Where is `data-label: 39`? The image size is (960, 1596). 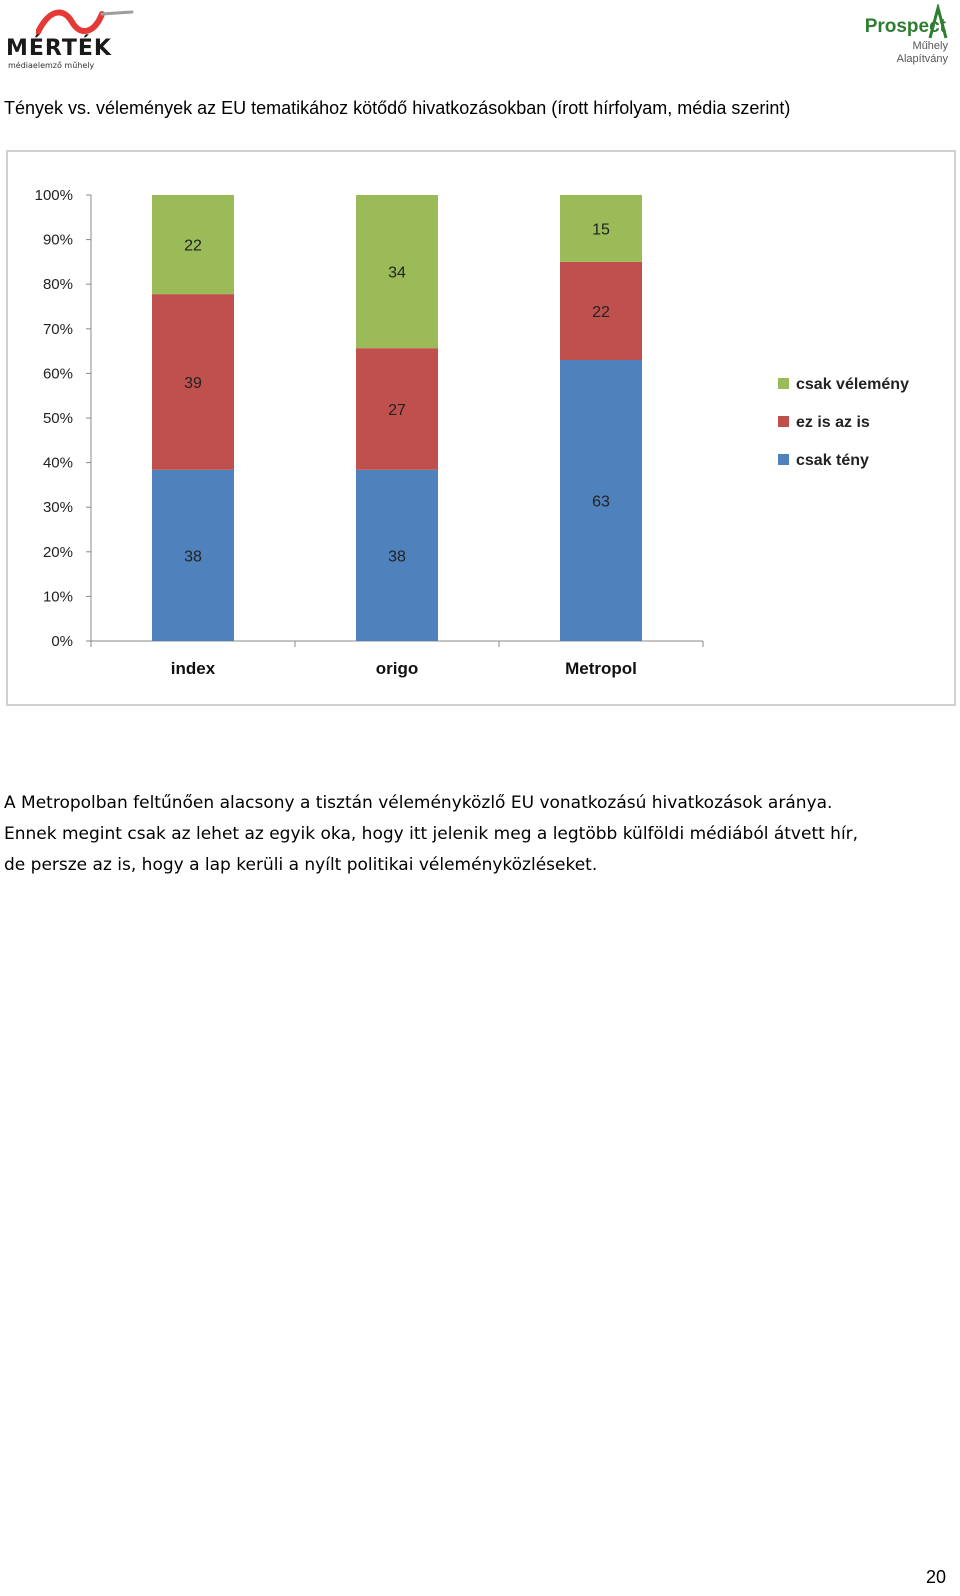
data-label: 39 is located at coordinates (193, 383).